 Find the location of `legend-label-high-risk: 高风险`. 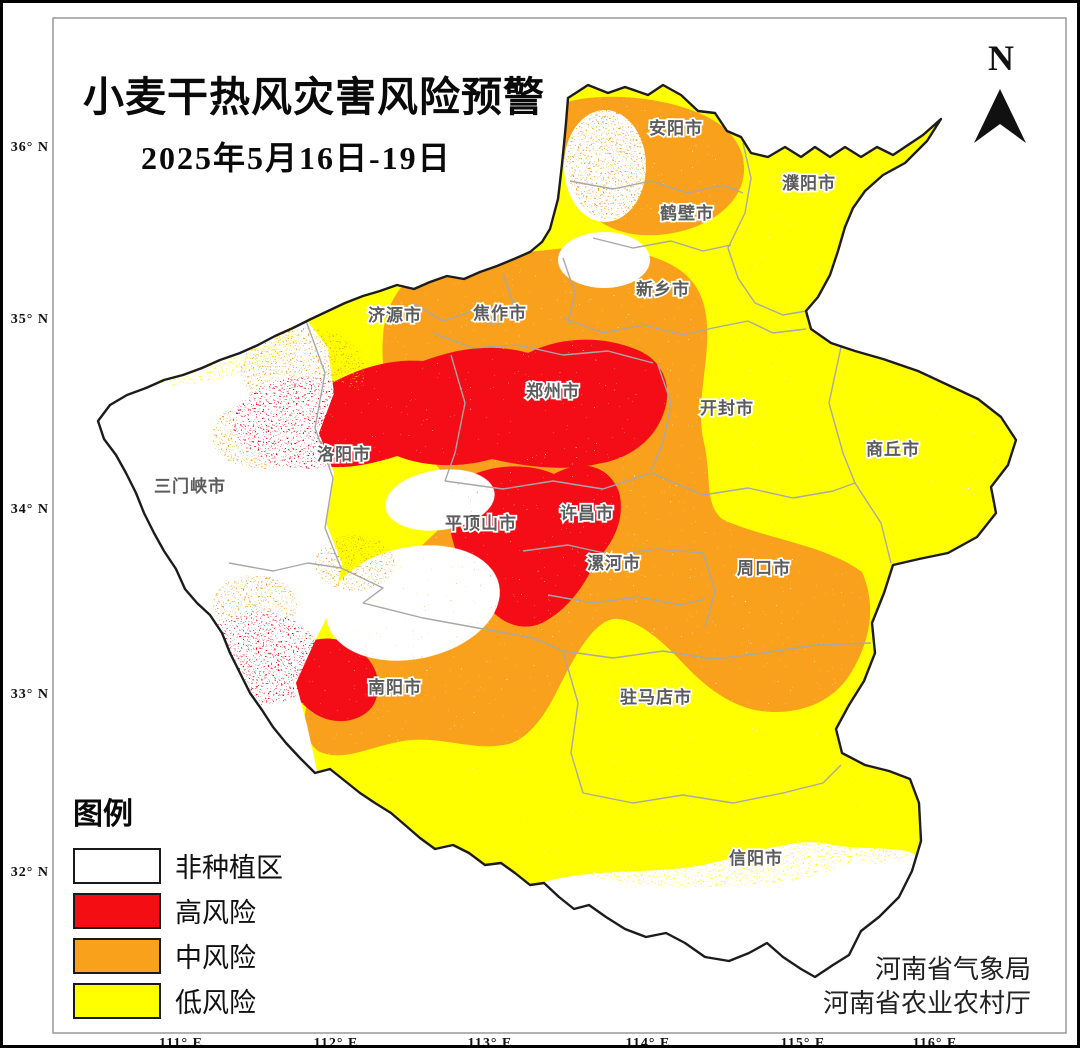

legend-label-high-risk: 高风险 is located at coordinates (215, 913).